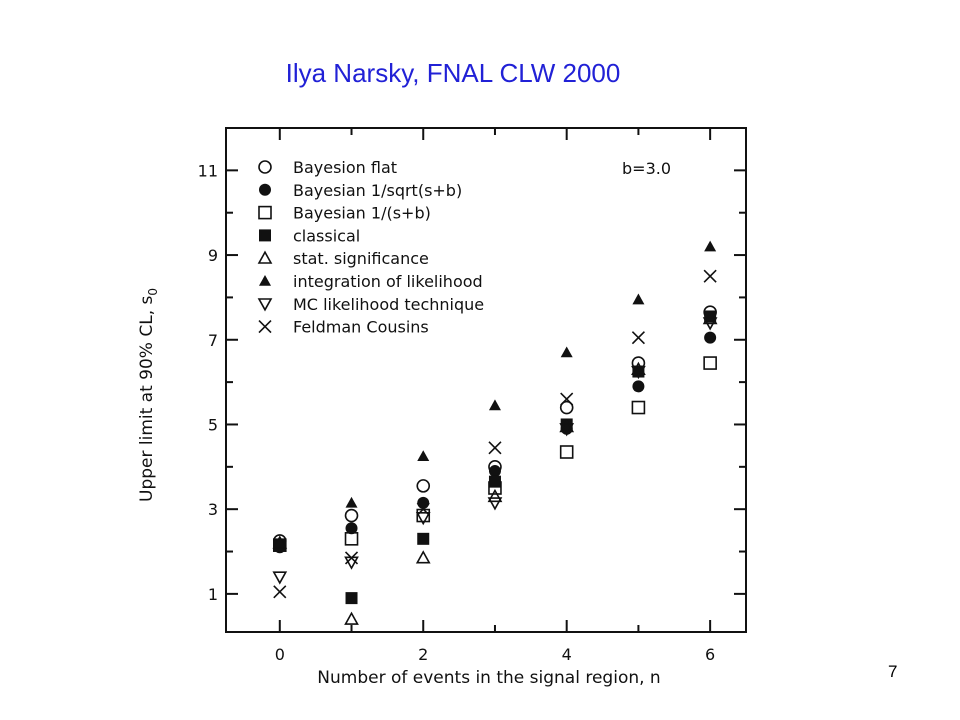 The image size is (960, 720). I want to click on y-tick-label: 9, so click(213, 255).